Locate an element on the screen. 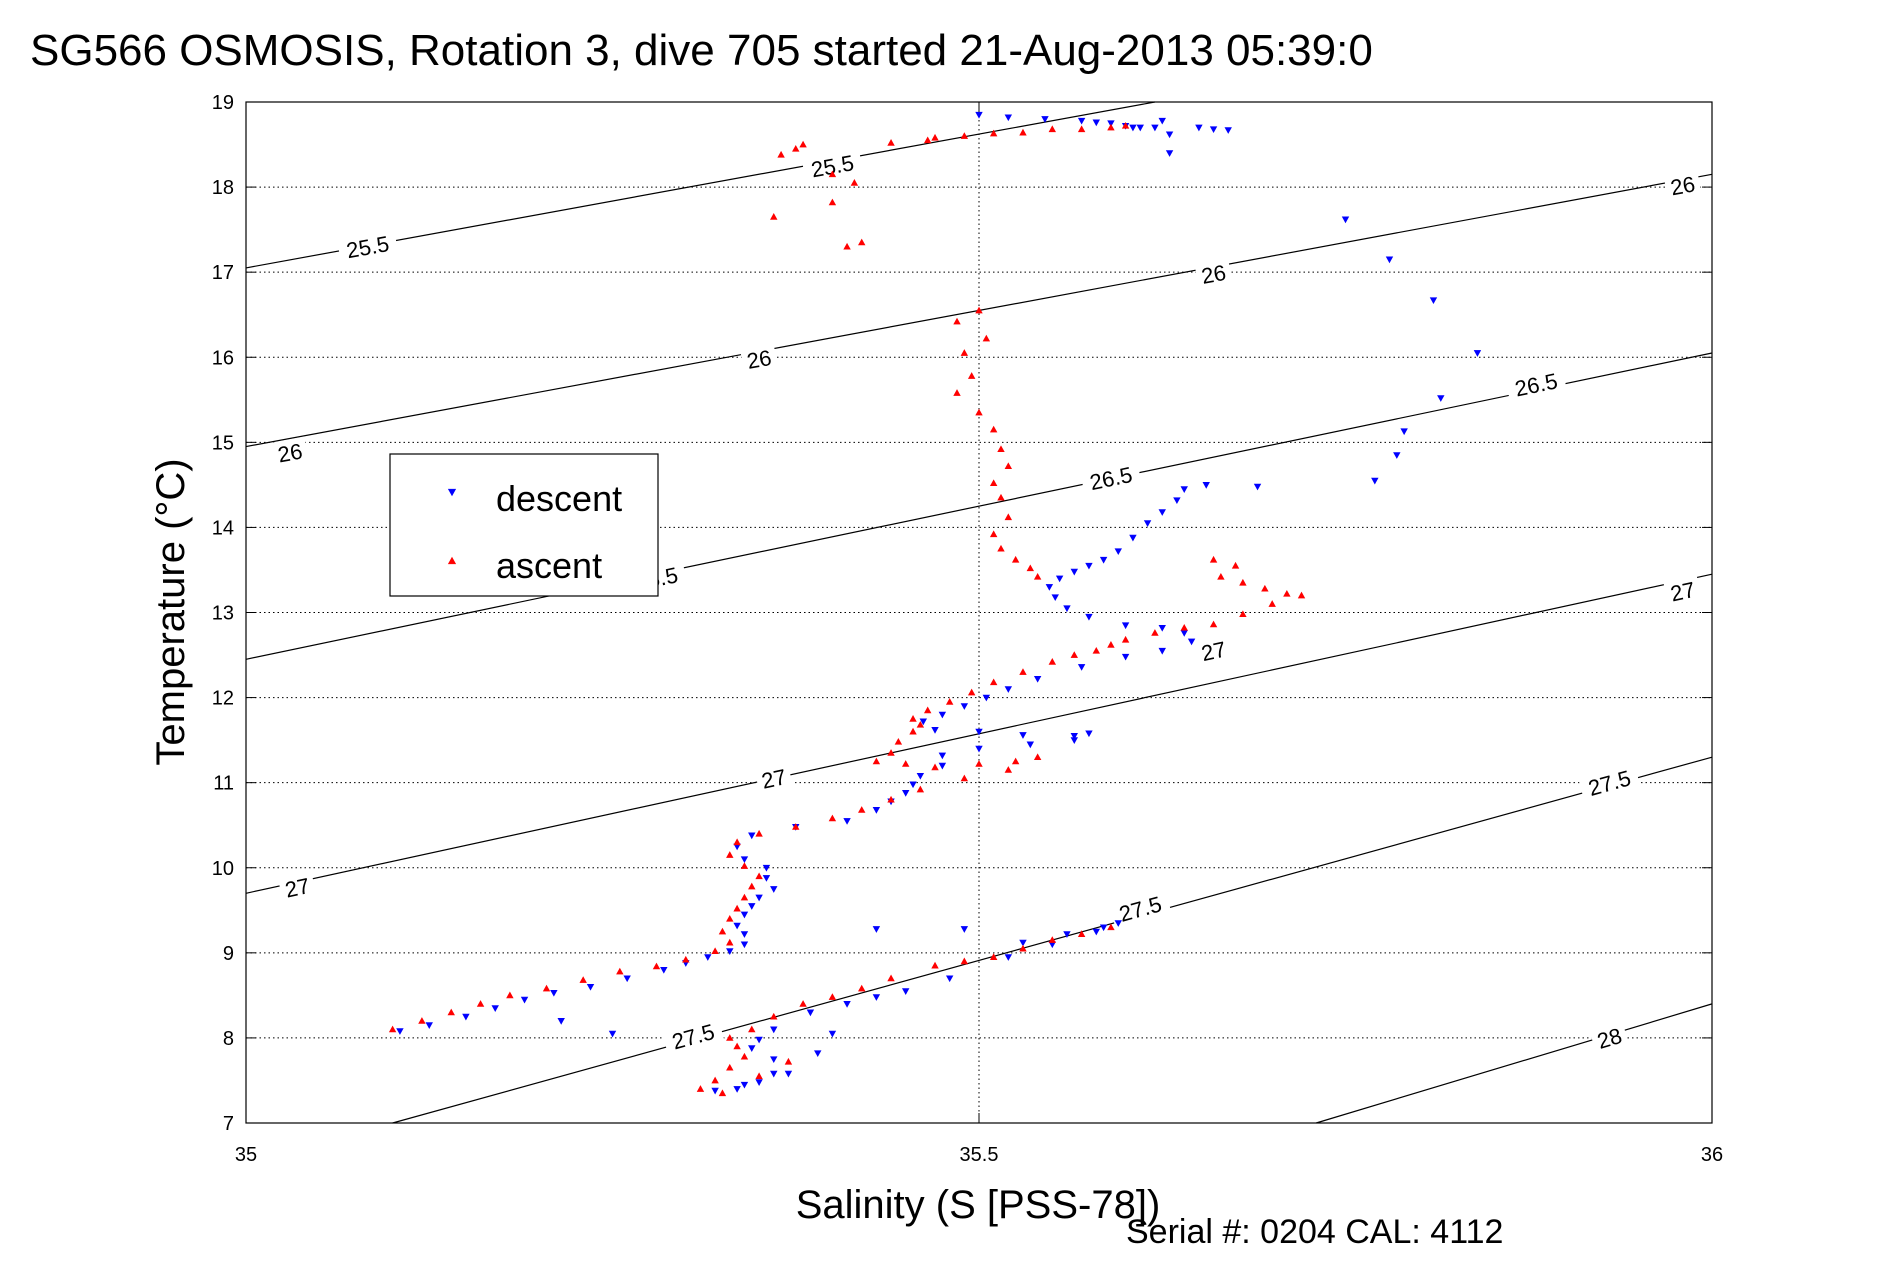  legend-marker-ascent is located at coordinates (452, 560).